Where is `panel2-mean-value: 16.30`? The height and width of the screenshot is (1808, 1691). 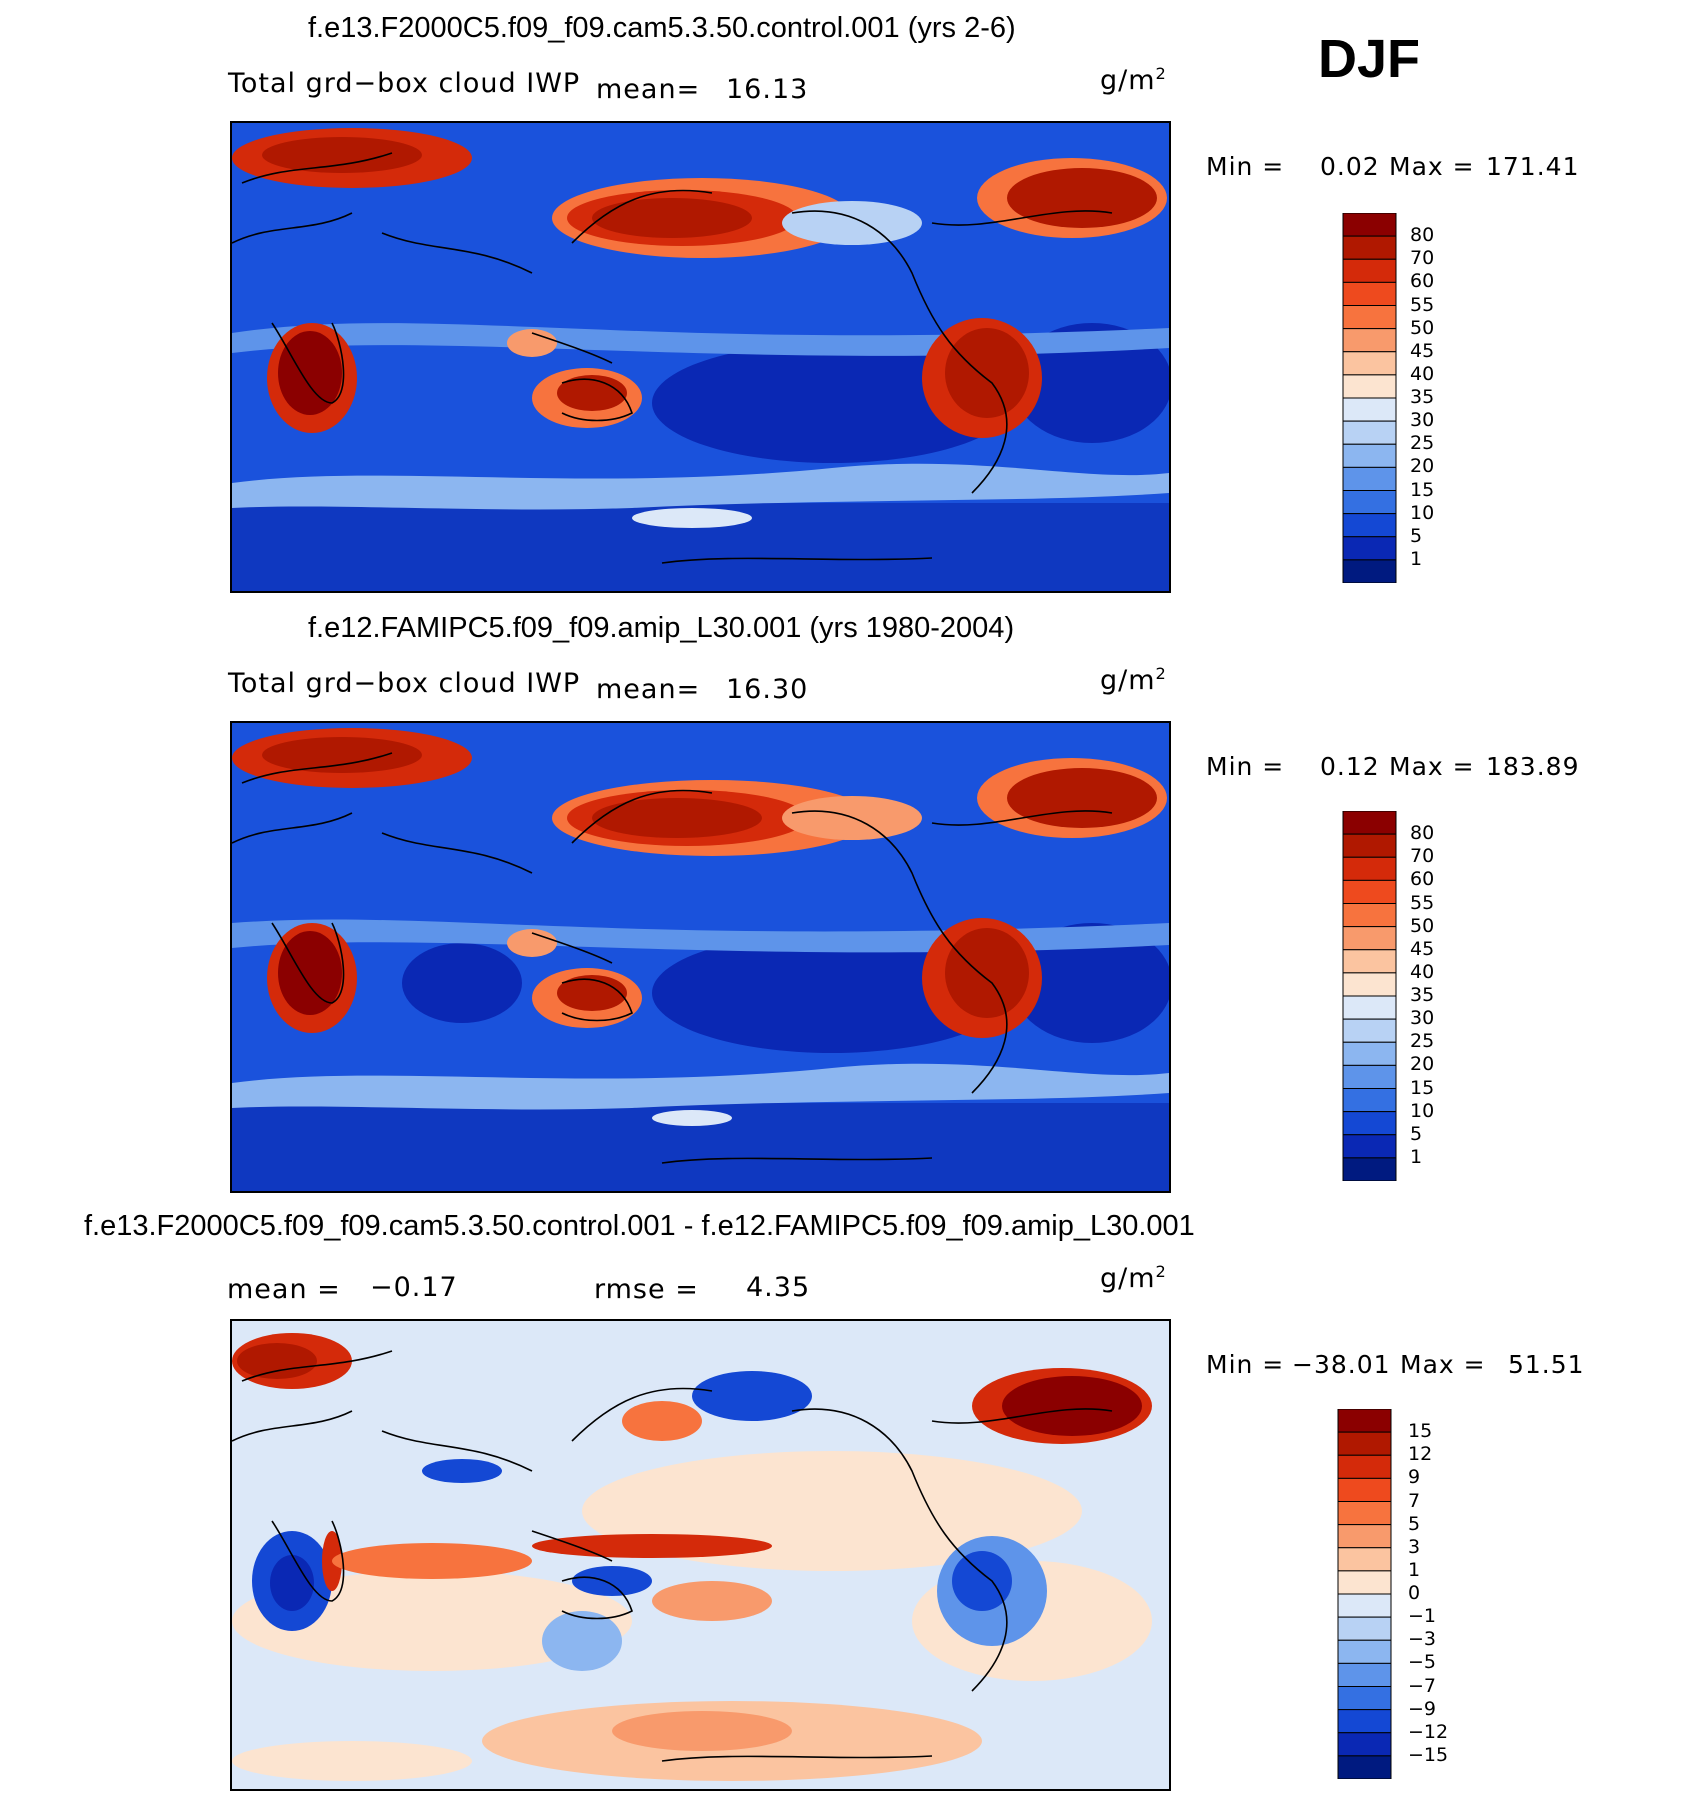 panel2-mean-value: 16.30 is located at coordinates (767, 689).